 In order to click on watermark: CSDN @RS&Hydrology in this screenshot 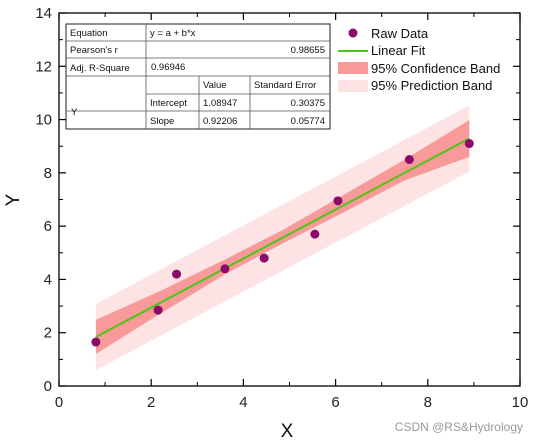, I will do `click(458, 427)`.